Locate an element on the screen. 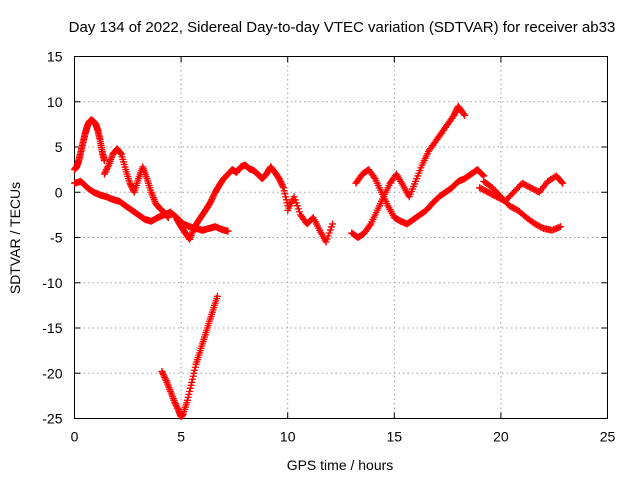 The width and height of the screenshot is (640, 480). series-early-arc is located at coordinates (89, 145).